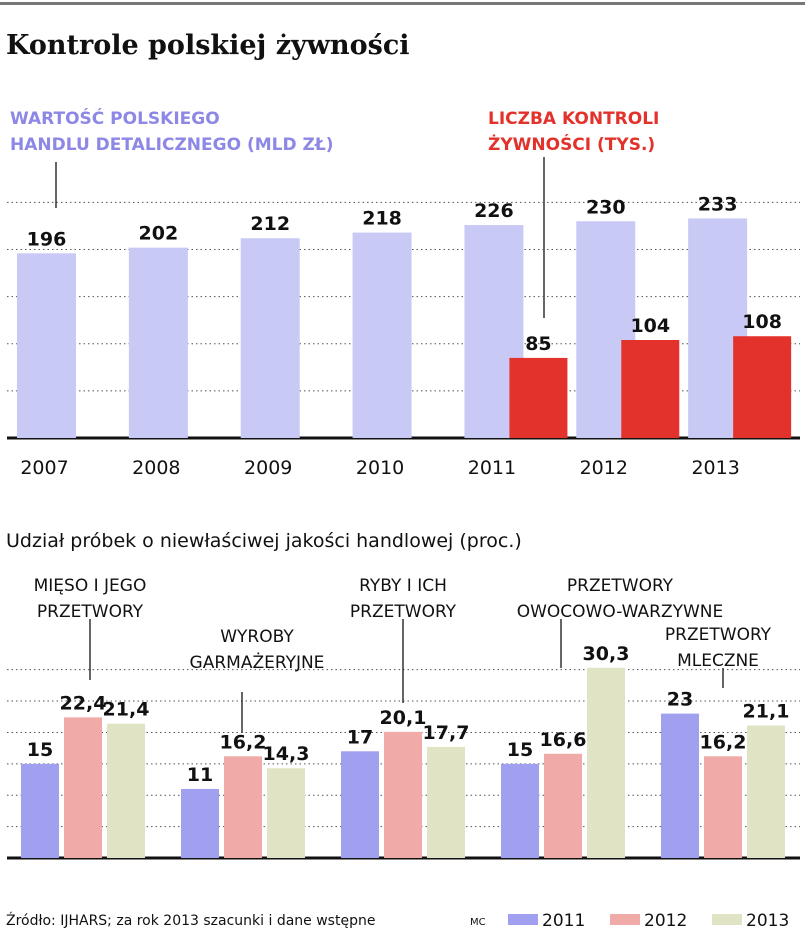  Describe the element at coordinates (492, 468) in the screenshot. I see `x-tick-2011: 2011` at that location.